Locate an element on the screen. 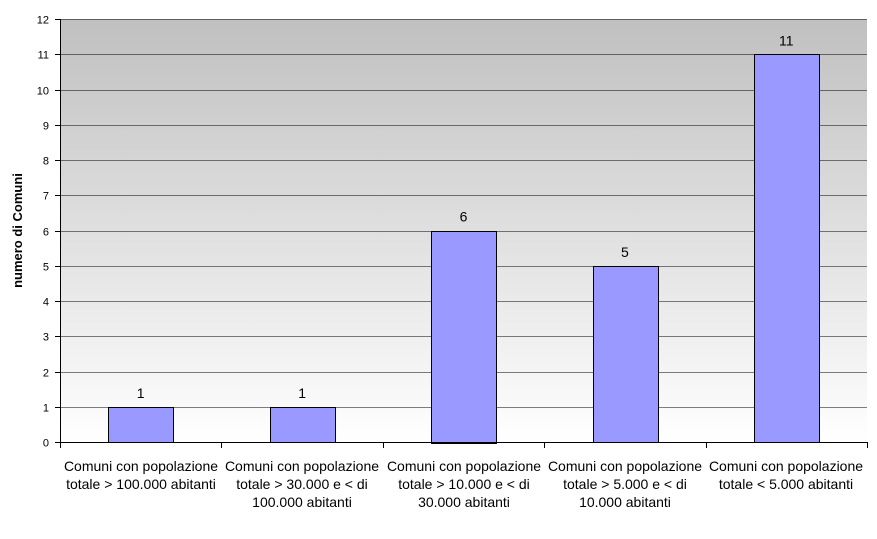  y-tick-label: 2 is located at coordinates (46, 374).